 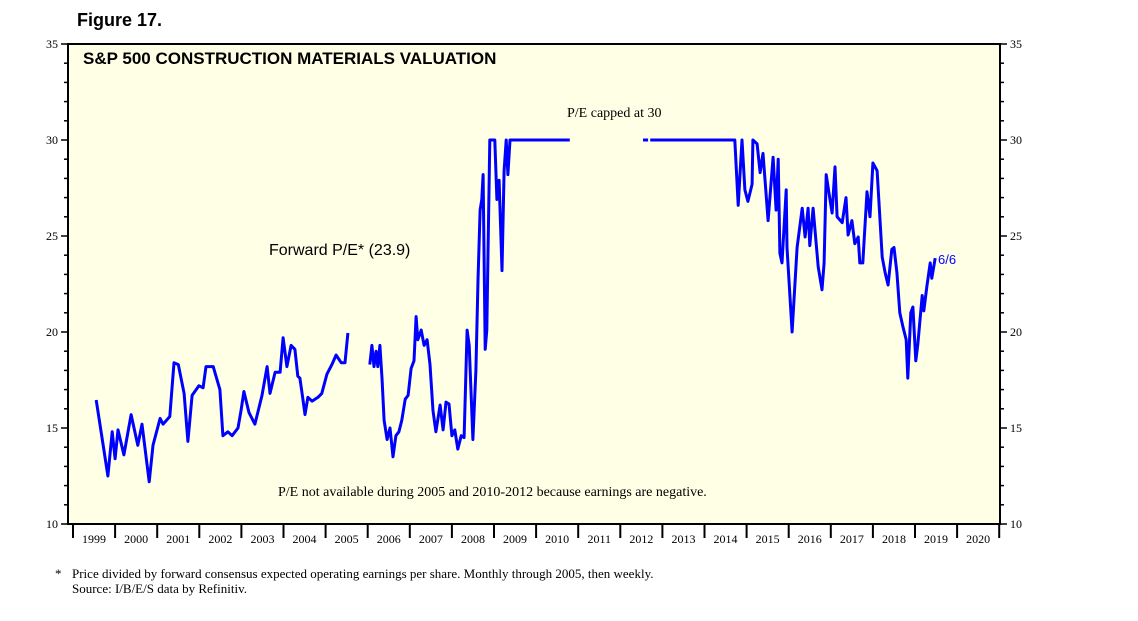 I want to click on x-tick-label: 2006, so click(x=389, y=539).